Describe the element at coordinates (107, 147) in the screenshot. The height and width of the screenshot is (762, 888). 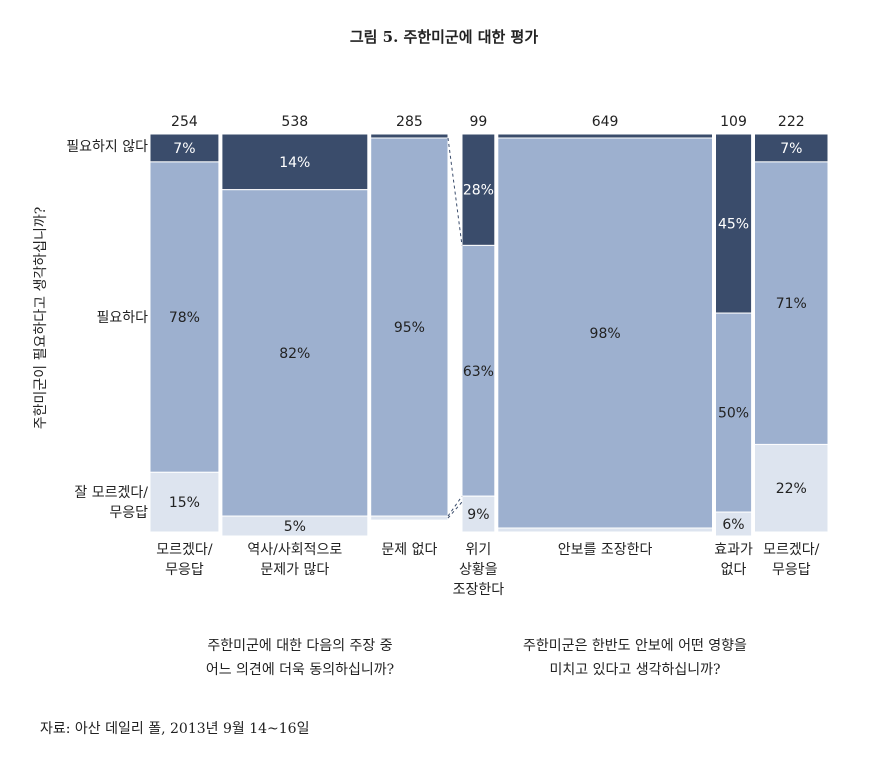
I see `row-label-not-needed: 필요하지 않다` at that location.